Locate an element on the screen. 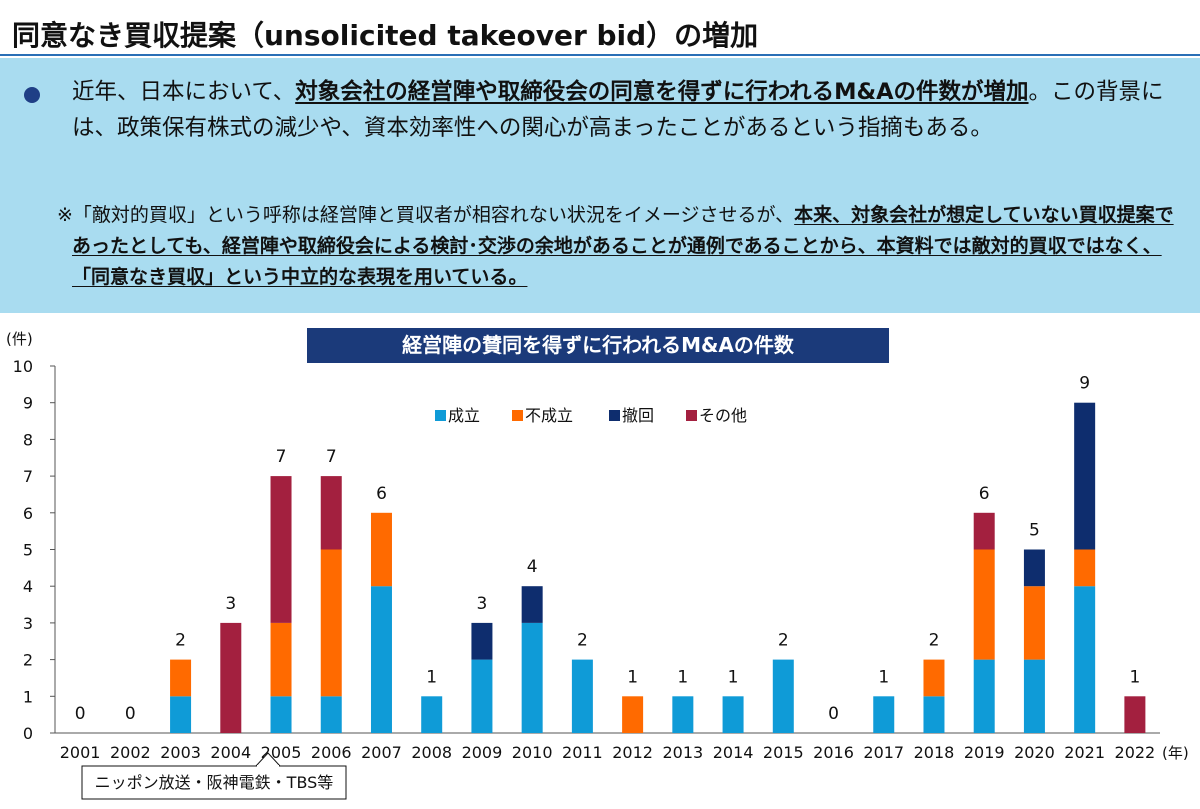 Image resolution: width=1200 pixels, height=809 pixels. y-tick-label: 3 is located at coordinates (28, 623).